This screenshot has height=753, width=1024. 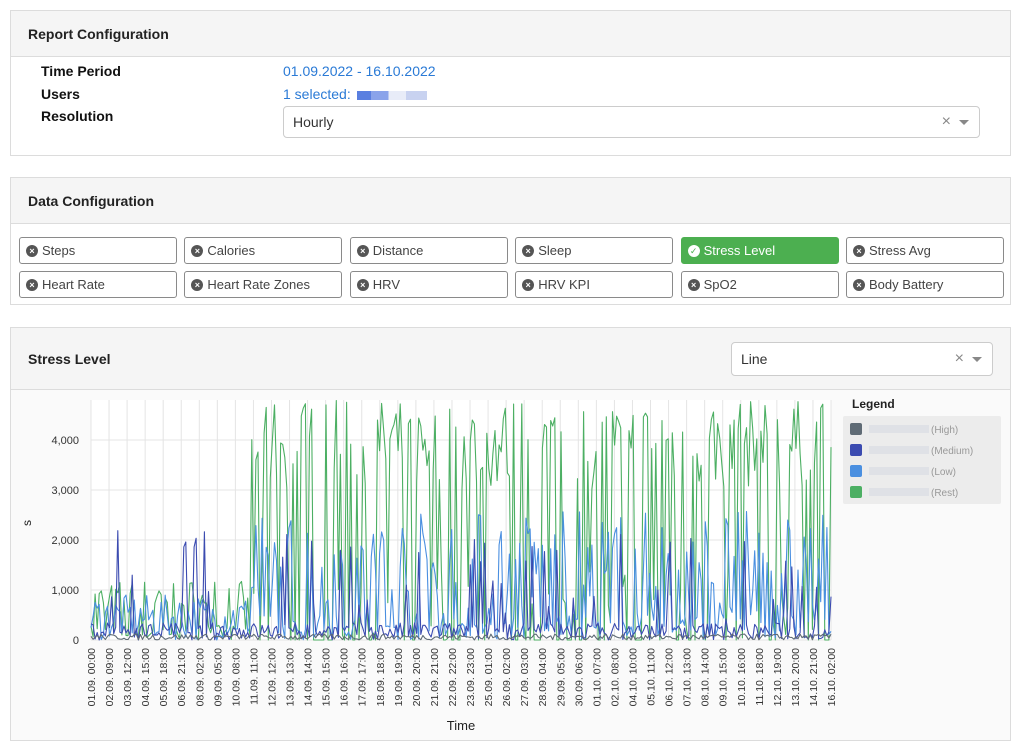 I want to click on metric-toggle-hrv: × HRV, so click(x=428, y=284).